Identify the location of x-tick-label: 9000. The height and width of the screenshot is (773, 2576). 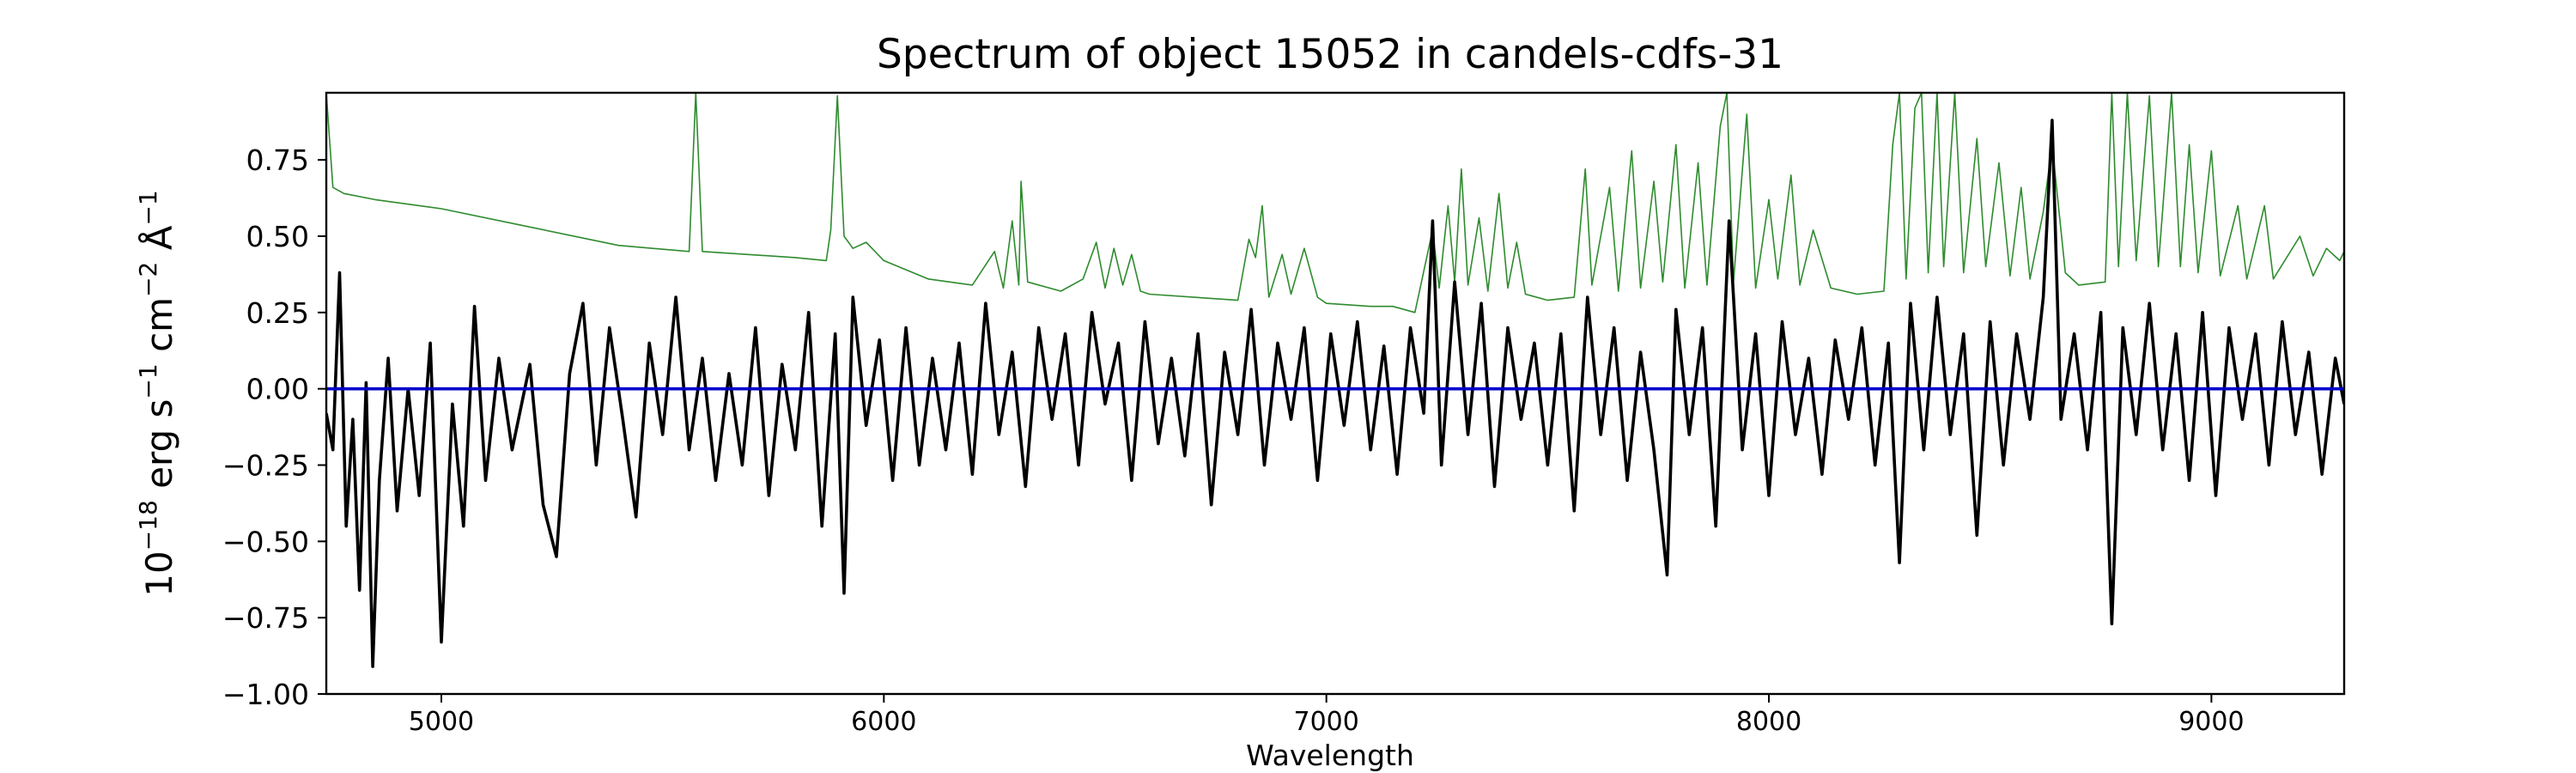
(2211, 722).